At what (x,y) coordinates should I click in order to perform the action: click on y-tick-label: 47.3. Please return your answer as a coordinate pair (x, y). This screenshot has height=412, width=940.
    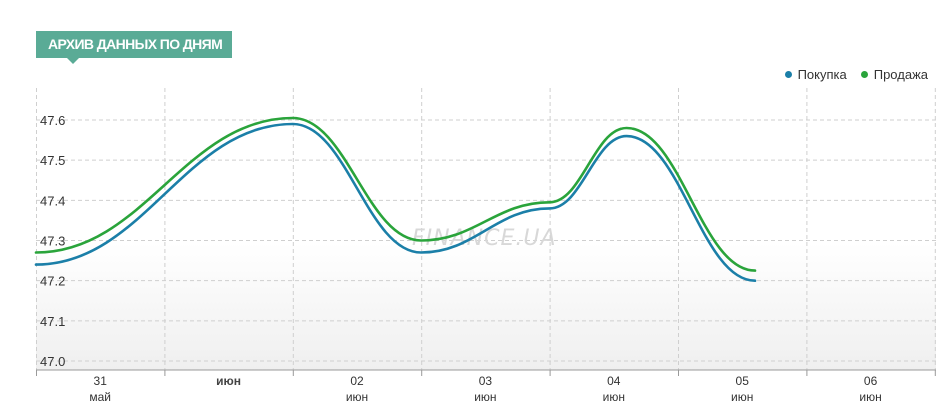
    Looking at the image, I should click on (52, 241).